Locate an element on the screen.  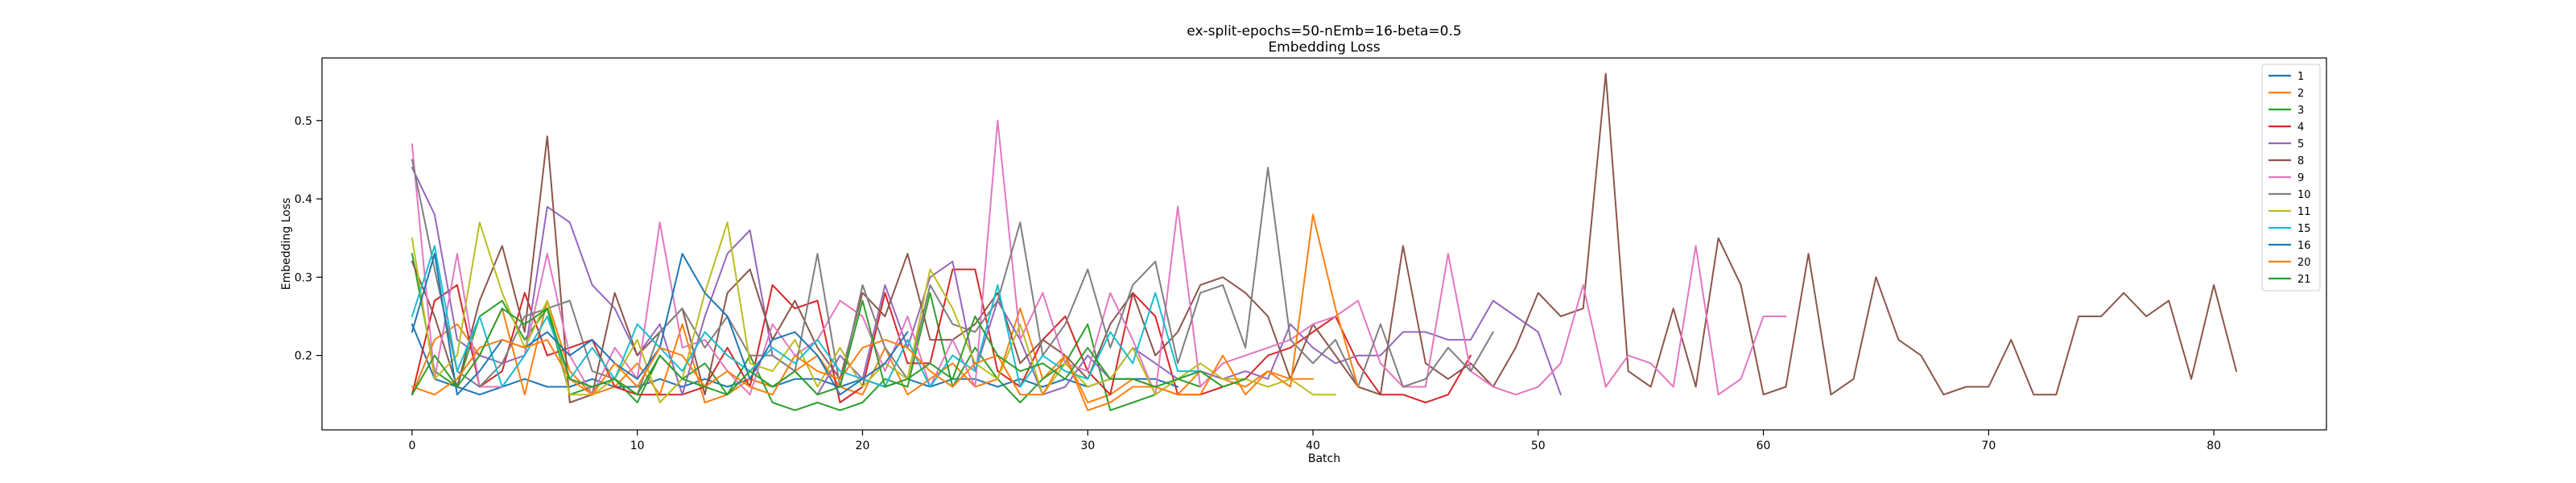
y-tick-label: 0.2 is located at coordinates (303, 356).